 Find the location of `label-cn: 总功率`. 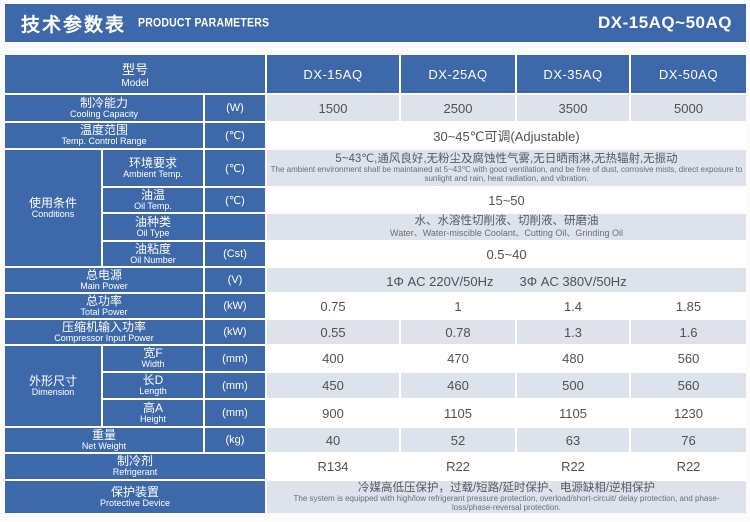

label-cn: 总功率 is located at coordinates (103, 301).